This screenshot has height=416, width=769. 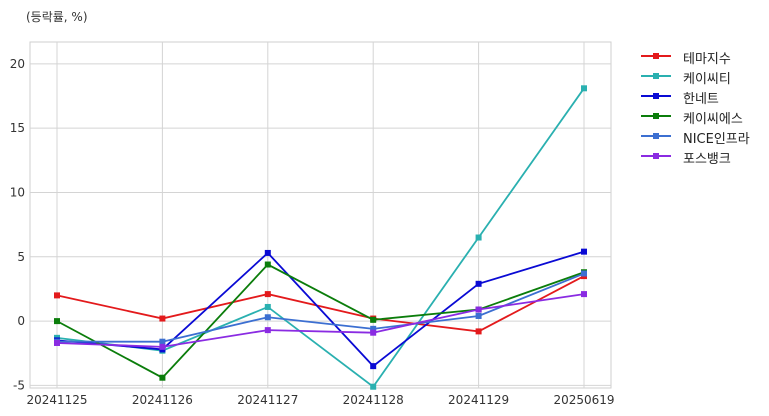 I want to click on y-tick-label: -5, so click(x=19, y=385).